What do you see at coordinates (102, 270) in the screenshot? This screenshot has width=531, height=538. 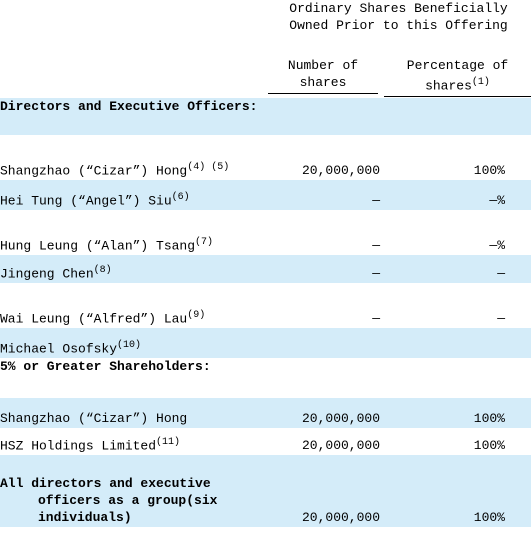 I see `footnote-ref: (8)` at bounding box center [102, 270].